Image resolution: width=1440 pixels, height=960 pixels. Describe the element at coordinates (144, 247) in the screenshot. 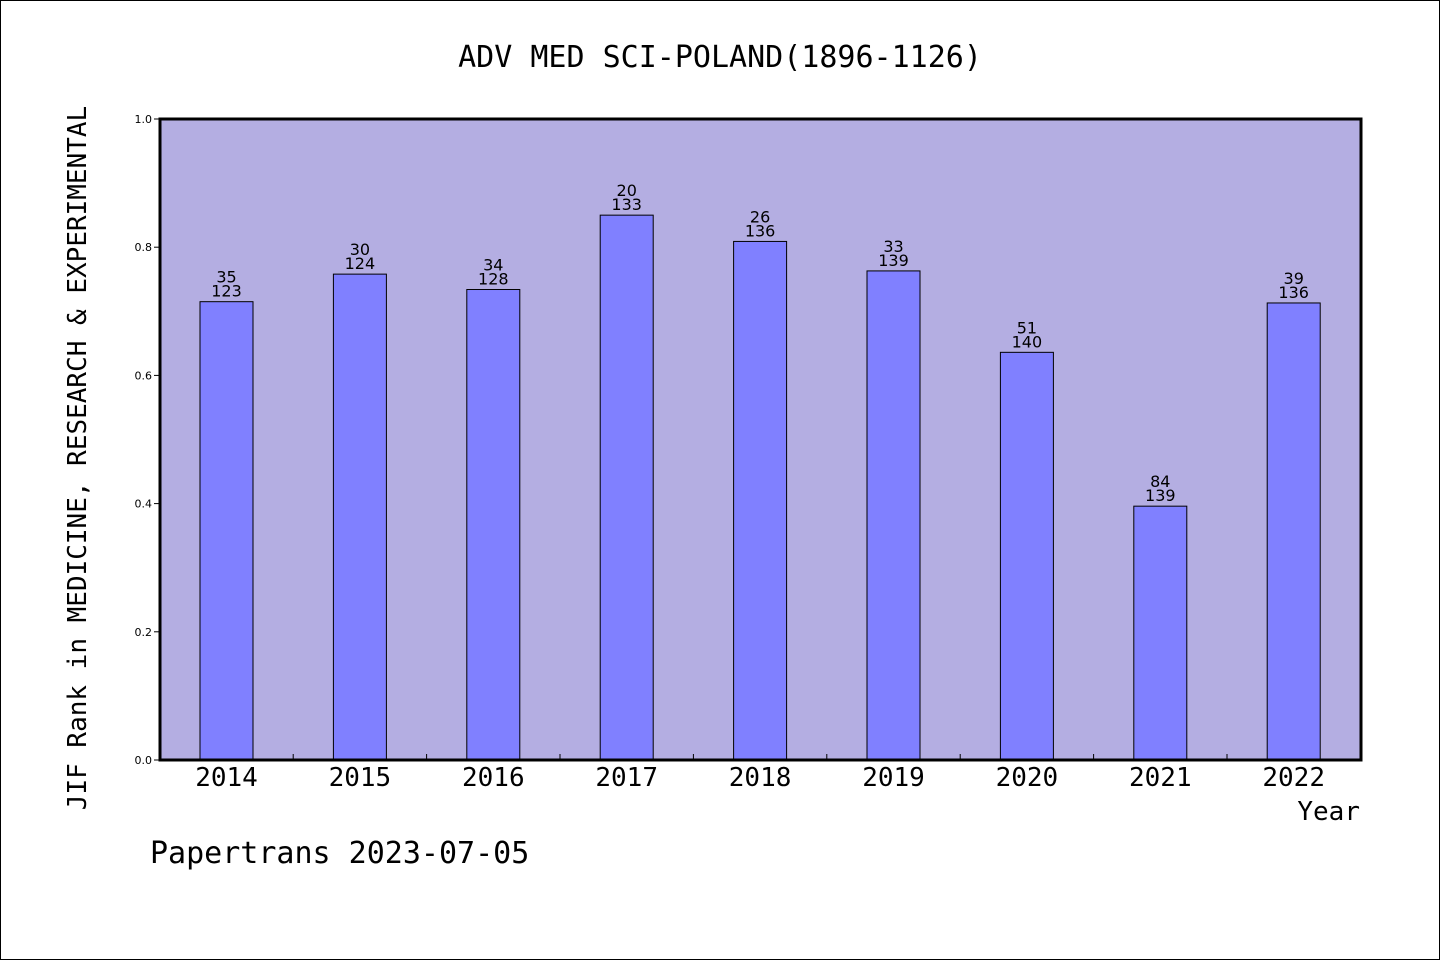

I see `y-tick-label: 0.8` at that location.